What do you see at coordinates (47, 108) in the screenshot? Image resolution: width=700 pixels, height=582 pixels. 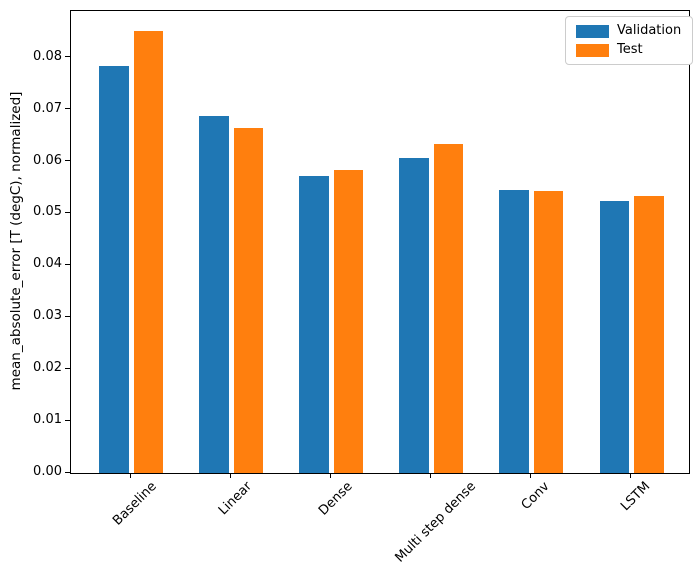 I see `y-tick-label: 0.07` at bounding box center [47, 108].